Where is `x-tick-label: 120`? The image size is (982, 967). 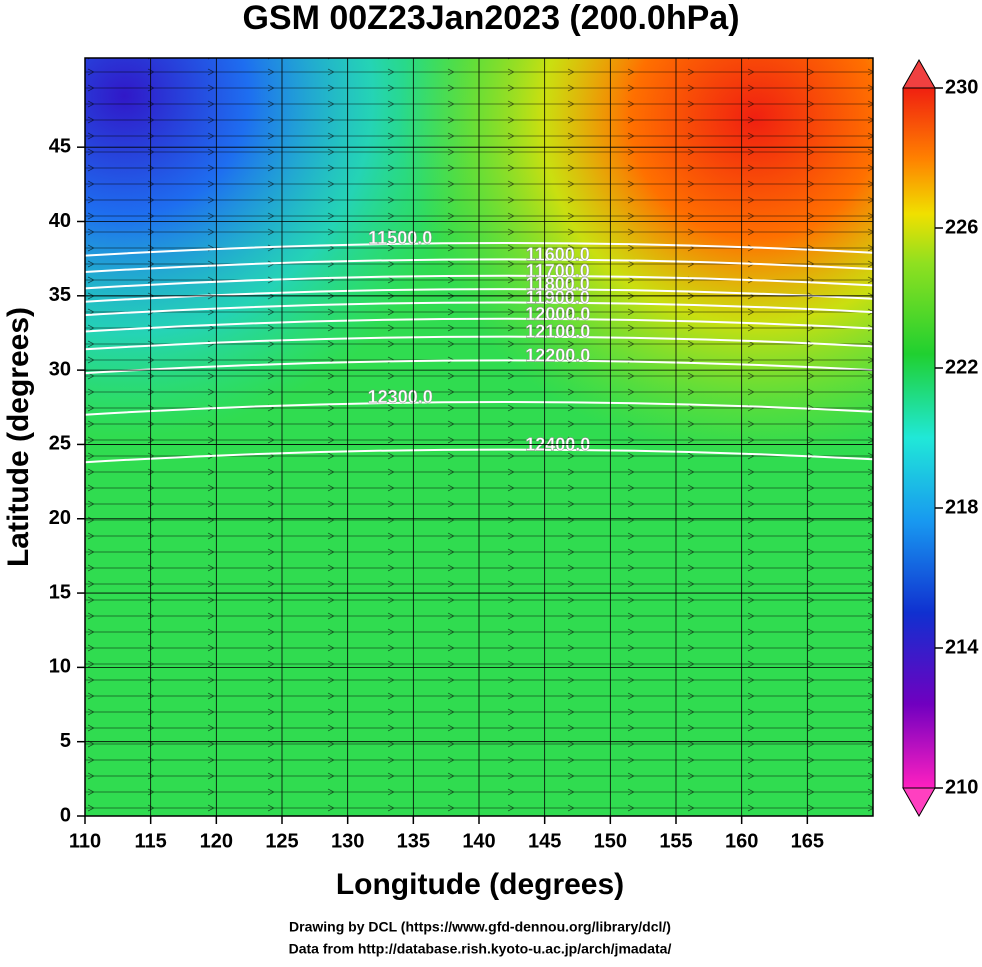
x-tick-label: 120 is located at coordinates (216, 841).